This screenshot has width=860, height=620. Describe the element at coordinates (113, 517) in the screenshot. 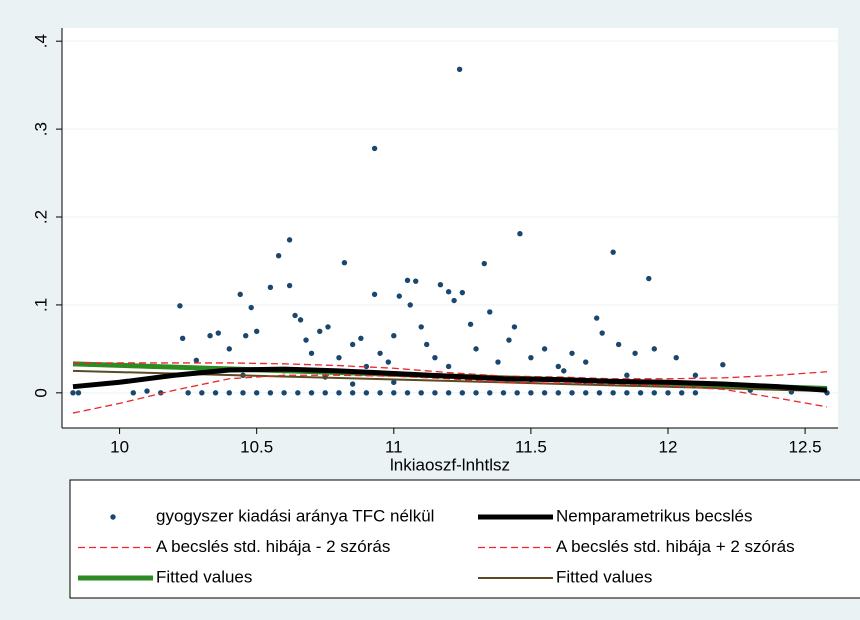

I see `legend-symbol` at that location.